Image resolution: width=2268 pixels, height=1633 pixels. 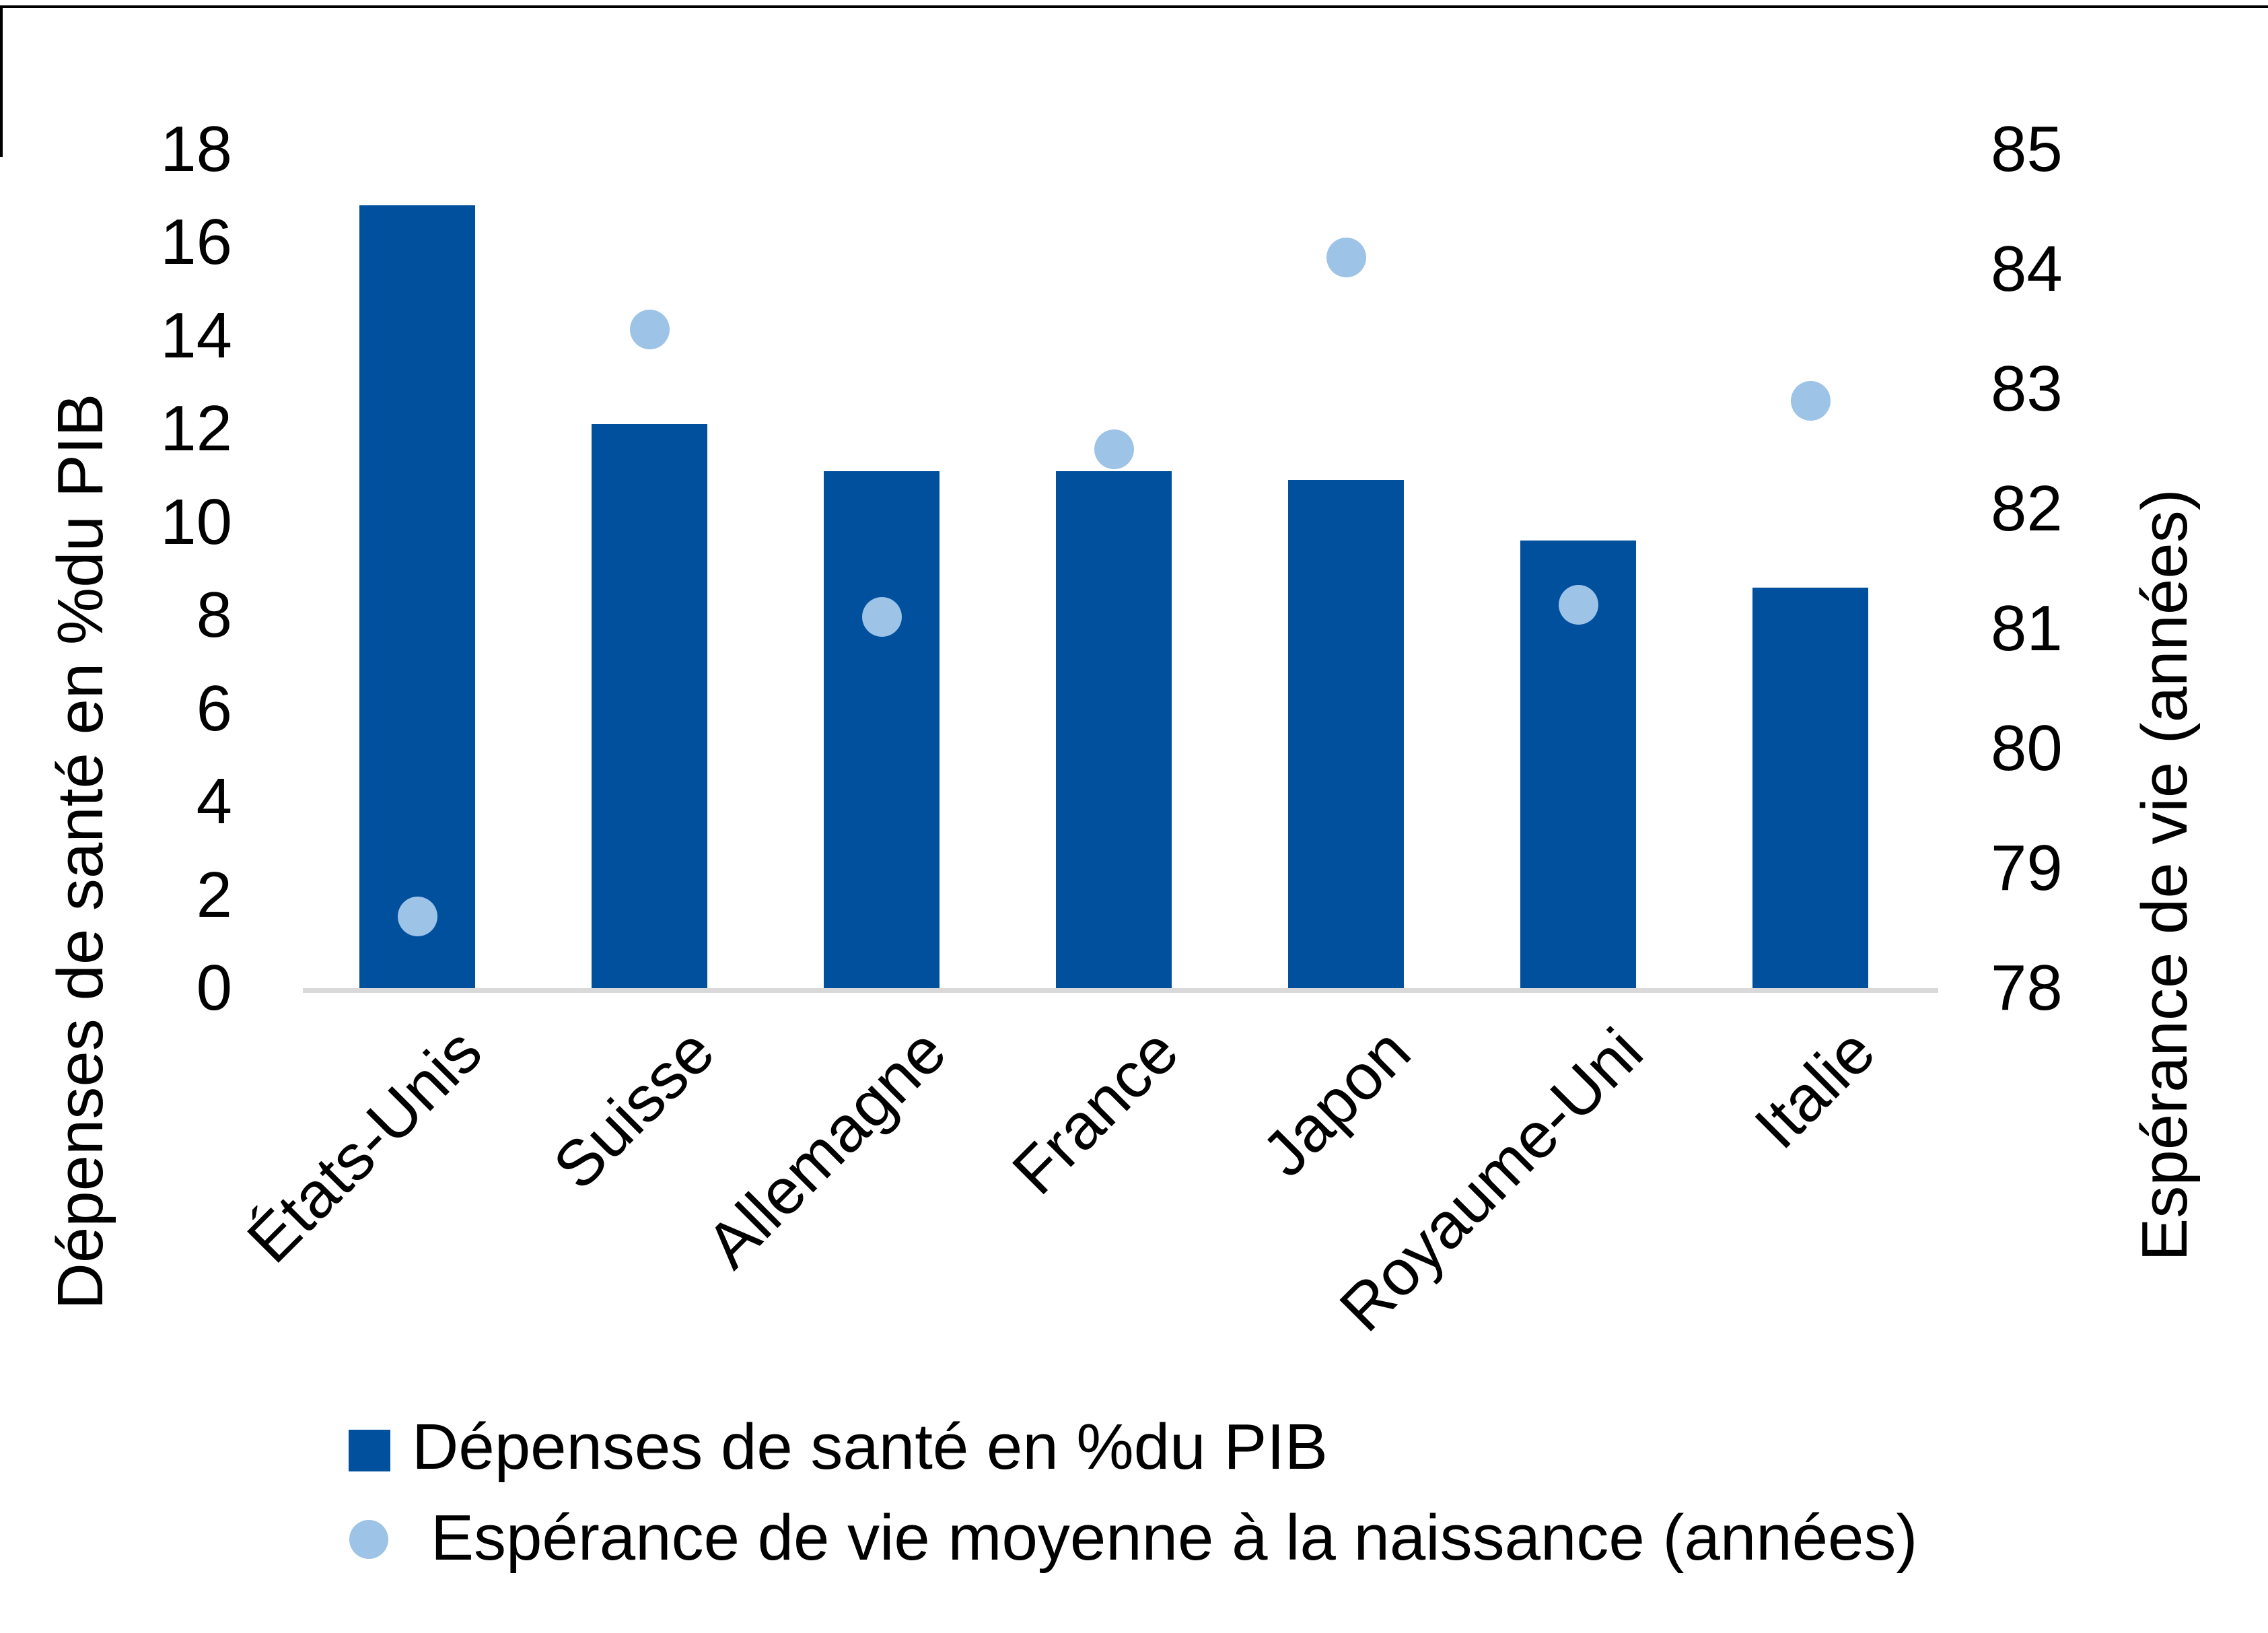 What do you see at coordinates (2027, 509) in the screenshot?
I see `right-axis-tick-82: 82` at bounding box center [2027, 509].